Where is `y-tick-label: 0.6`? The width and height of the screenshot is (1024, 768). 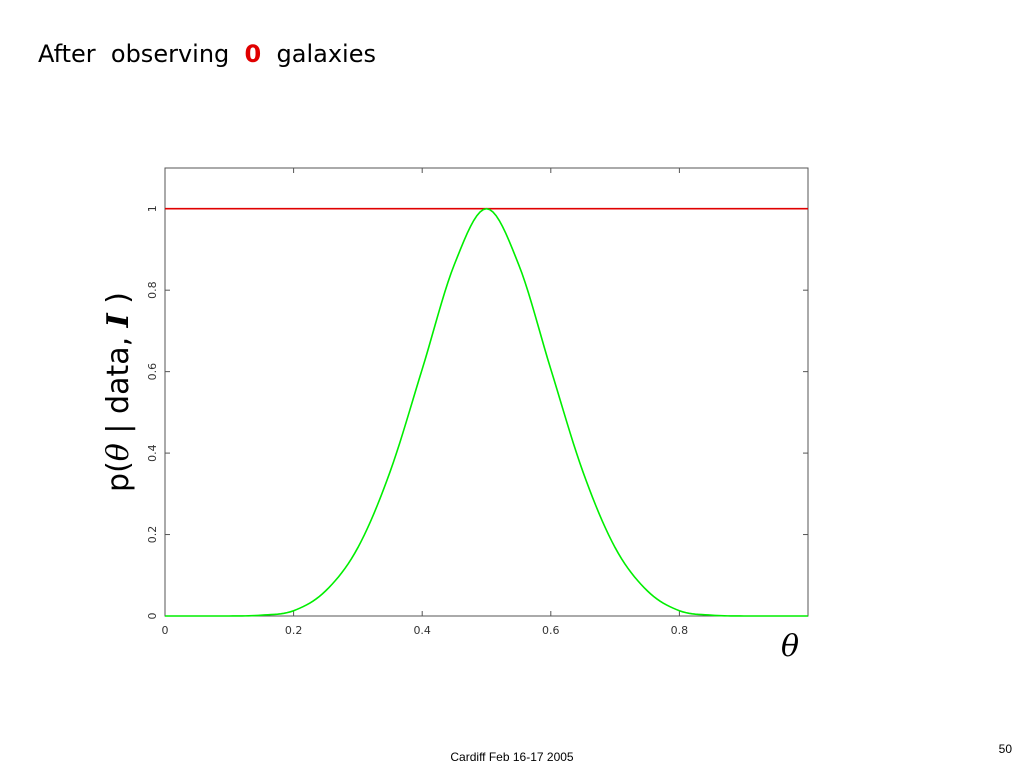 y-tick-label: 0.6 is located at coordinates (152, 372).